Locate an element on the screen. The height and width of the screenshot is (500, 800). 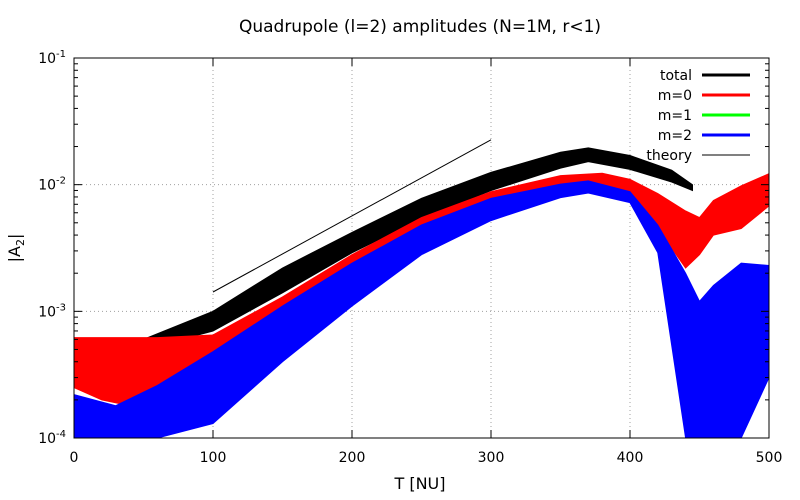
series-line-theory is located at coordinates (352, 216).